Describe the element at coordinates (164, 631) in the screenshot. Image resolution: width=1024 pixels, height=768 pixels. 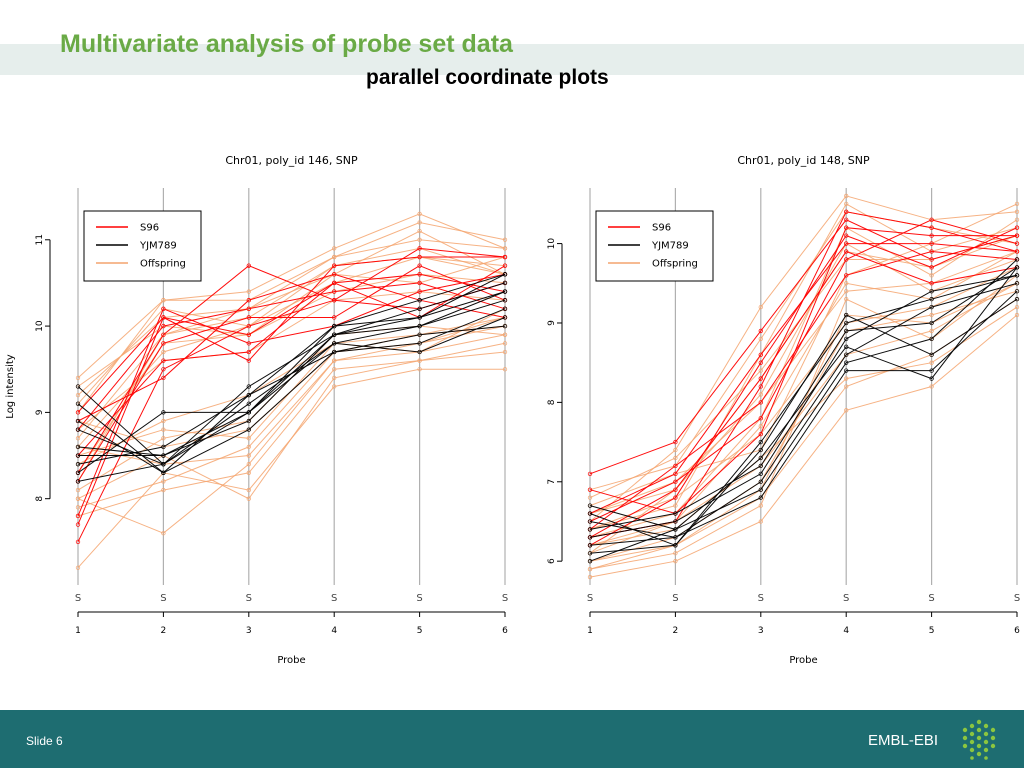
I see `x-tick-label: 2` at that location.